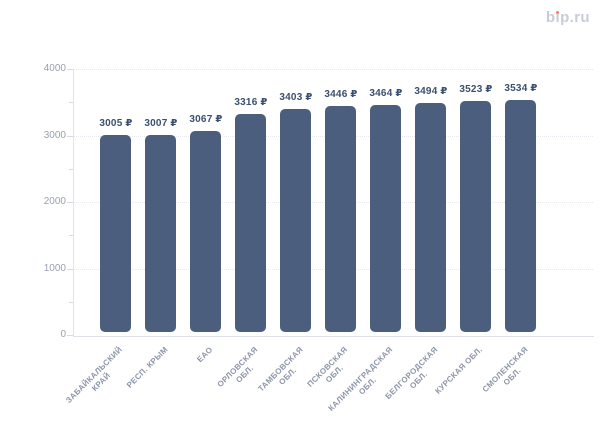  I want to click on bar-value-label: 3446 ₽, so click(341, 94).